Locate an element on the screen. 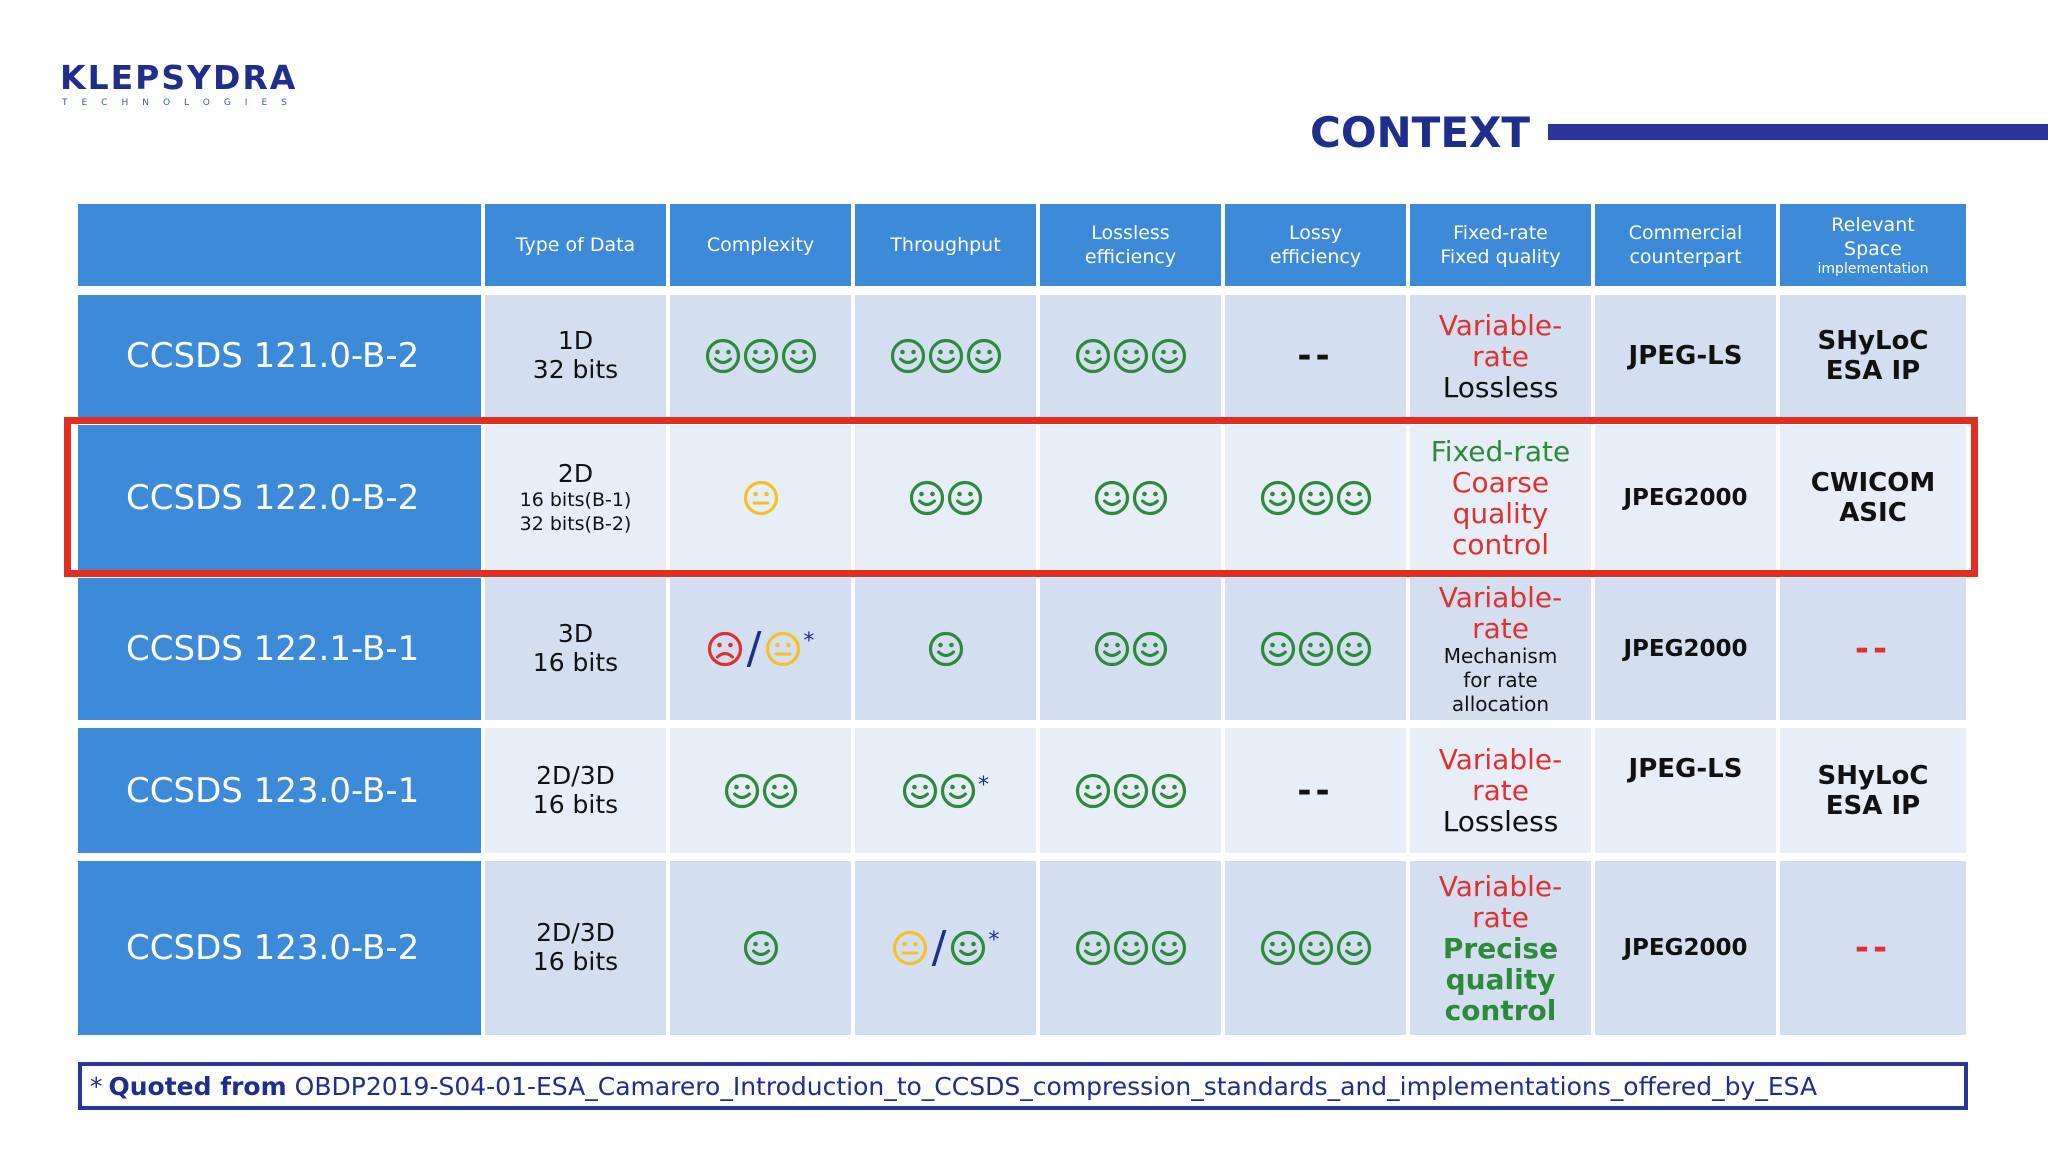 This screenshot has height=1152, width=2048. table-row: CCSDS 123.0-B-2 2D/3D 16 bits / * is located at coordinates (1022, 948).